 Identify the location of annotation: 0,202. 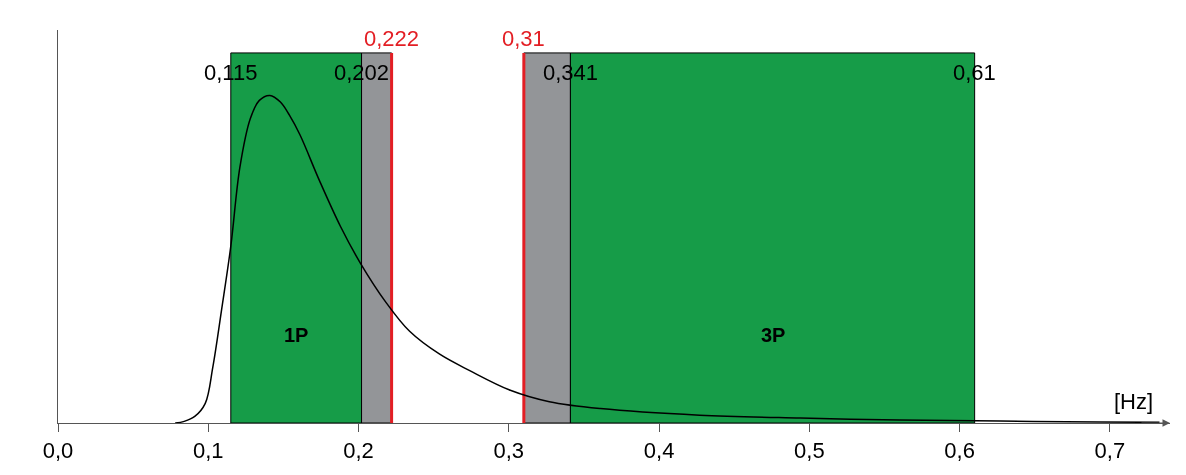
(362, 72).